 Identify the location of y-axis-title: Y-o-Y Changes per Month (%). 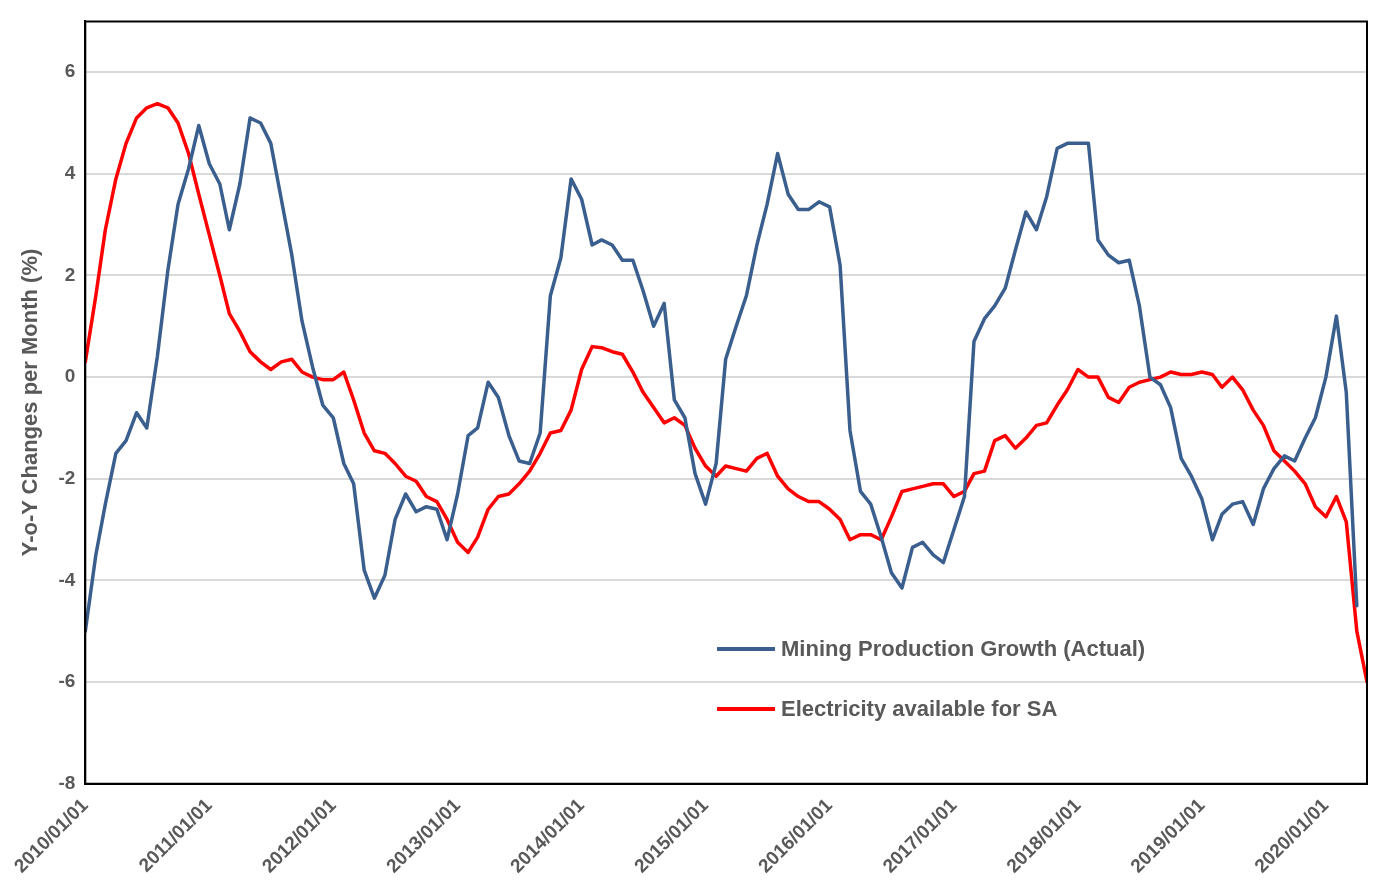
(30, 402).